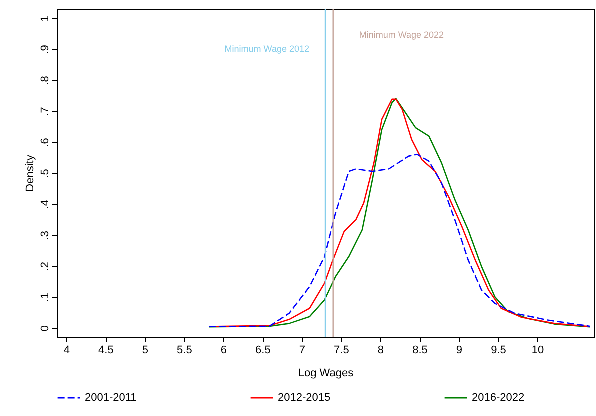 The width and height of the screenshot is (596, 416). What do you see at coordinates (267, 49) in the screenshot?
I see `ref-line-label: Minimum Wage 2012` at bounding box center [267, 49].